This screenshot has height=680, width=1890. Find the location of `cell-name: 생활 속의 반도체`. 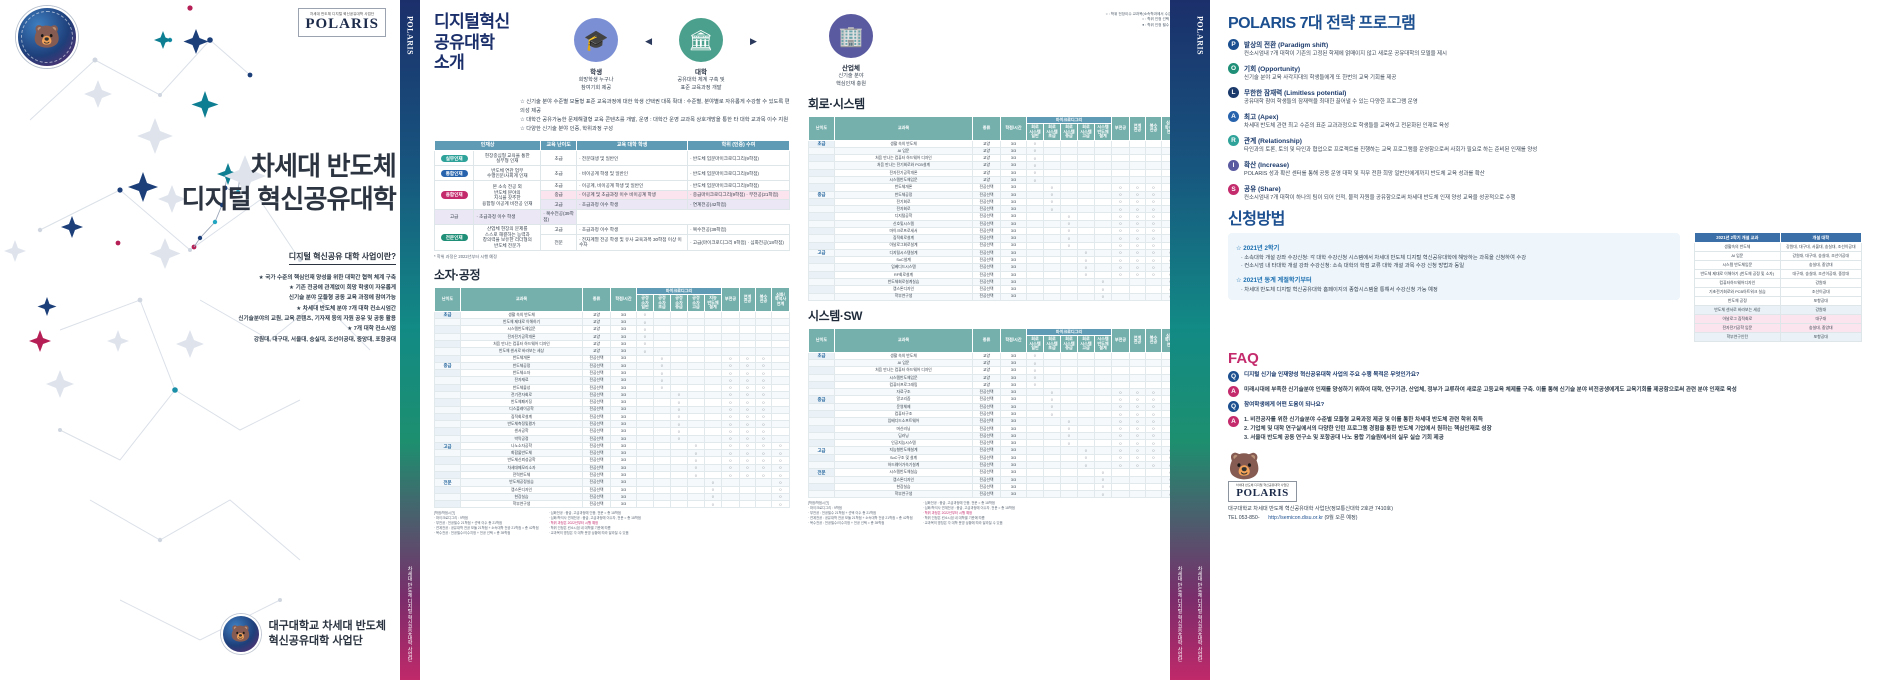

cell-name: 생활 속의 반도체 is located at coordinates (903, 143).